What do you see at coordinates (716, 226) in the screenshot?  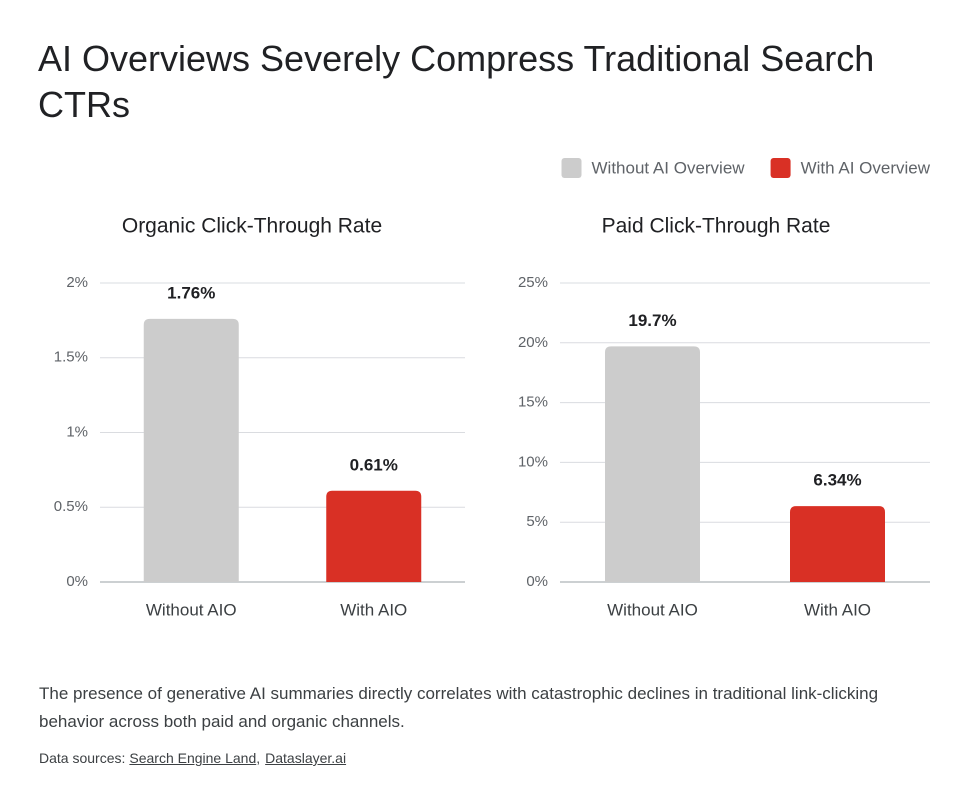 I see `chart-title: Paid Click-Through Rate` at bounding box center [716, 226].